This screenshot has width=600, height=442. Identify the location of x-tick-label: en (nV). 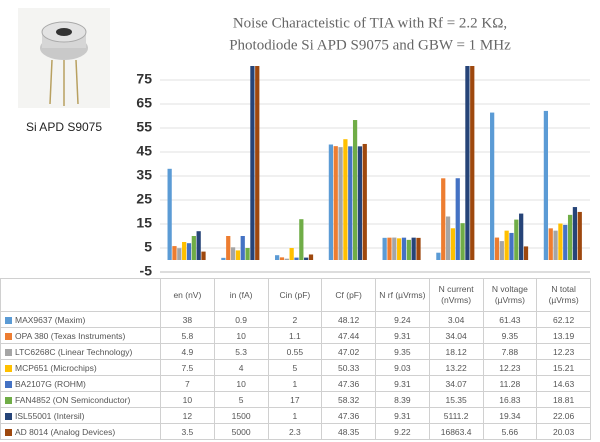
(187, 295).